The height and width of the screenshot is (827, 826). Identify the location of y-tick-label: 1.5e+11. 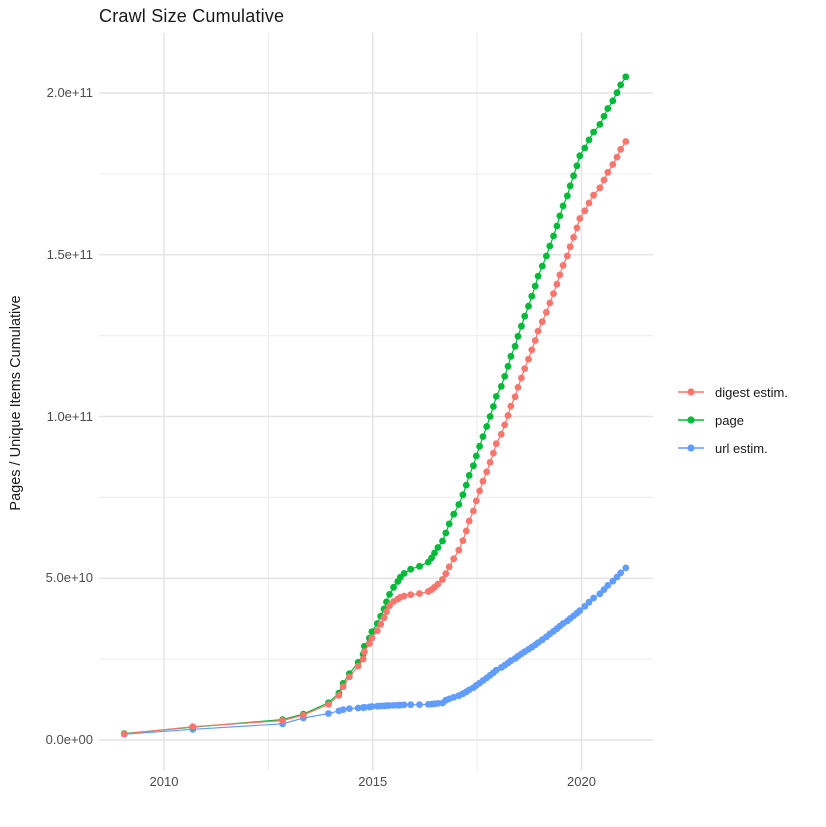
(69, 254).